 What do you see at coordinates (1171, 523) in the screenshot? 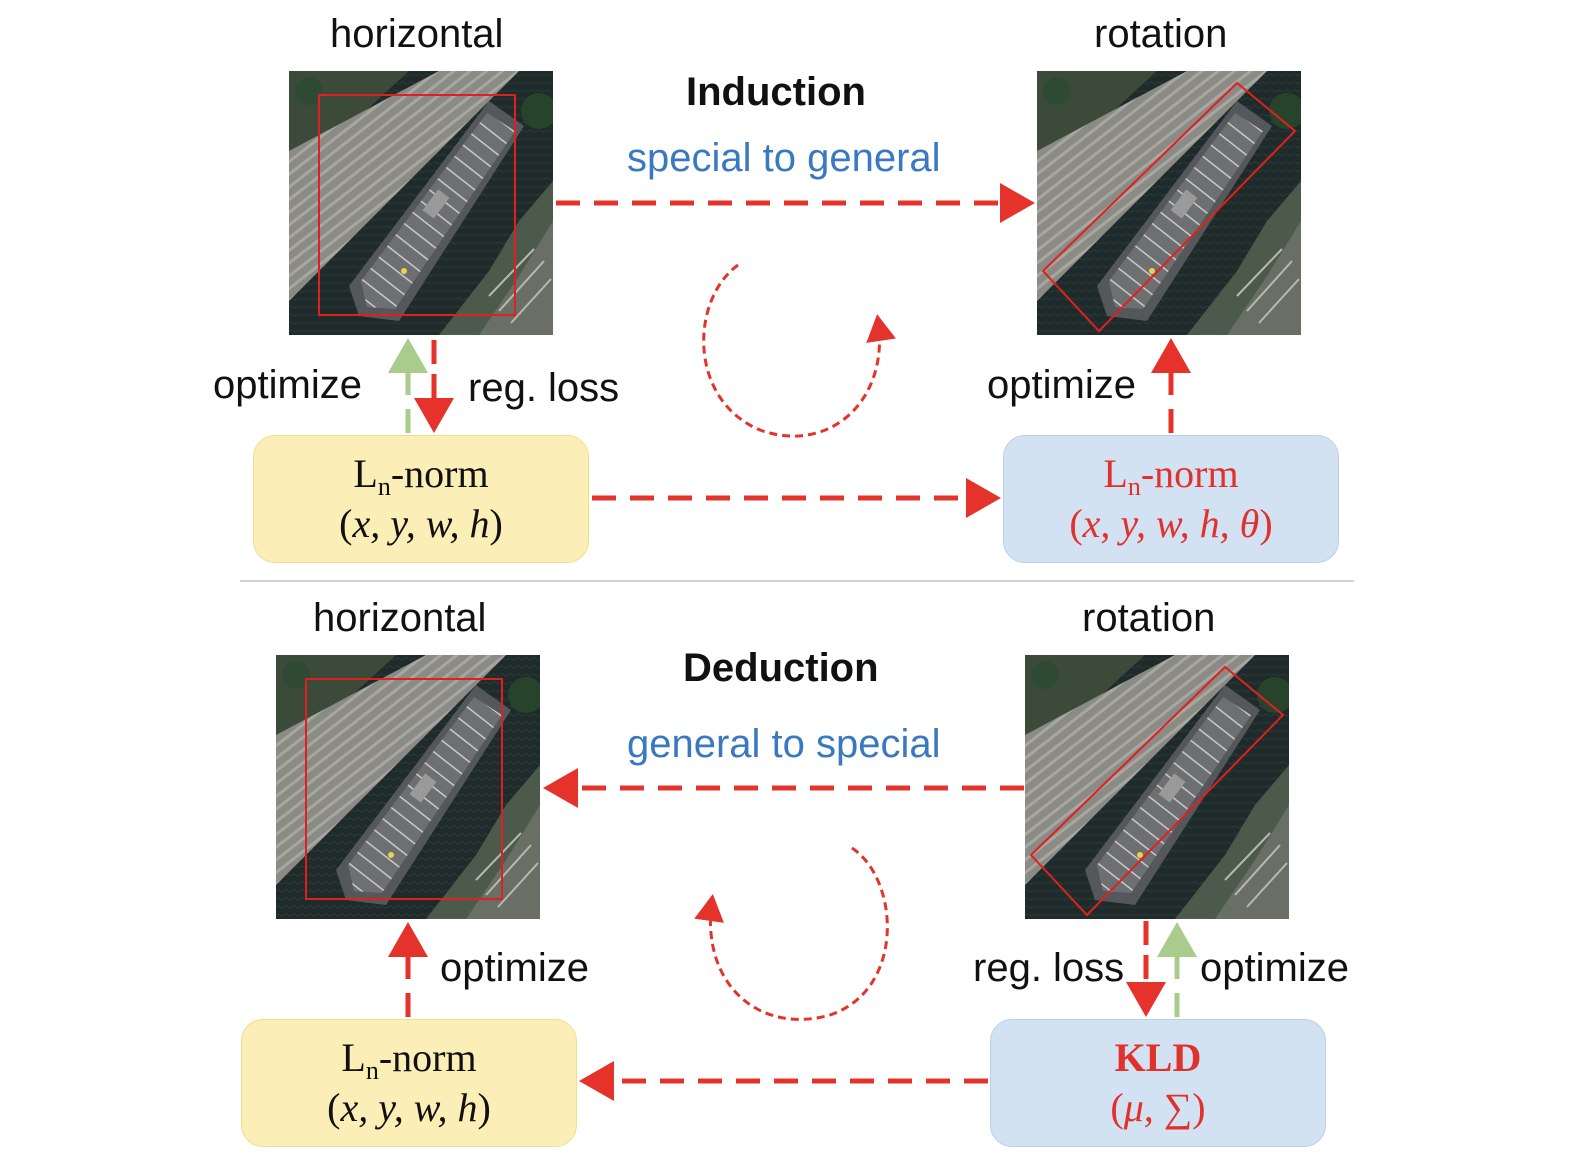
I see `box-line2: (x, y, w, h, θ)` at bounding box center [1171, 523].